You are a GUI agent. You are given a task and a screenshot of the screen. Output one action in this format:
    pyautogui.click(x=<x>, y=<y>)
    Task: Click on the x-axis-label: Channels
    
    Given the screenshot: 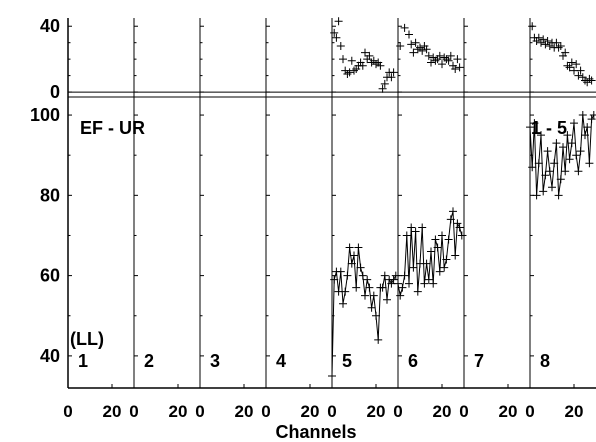 What is the action you would take?
    pyautogui.click(x=315, y=432)
    